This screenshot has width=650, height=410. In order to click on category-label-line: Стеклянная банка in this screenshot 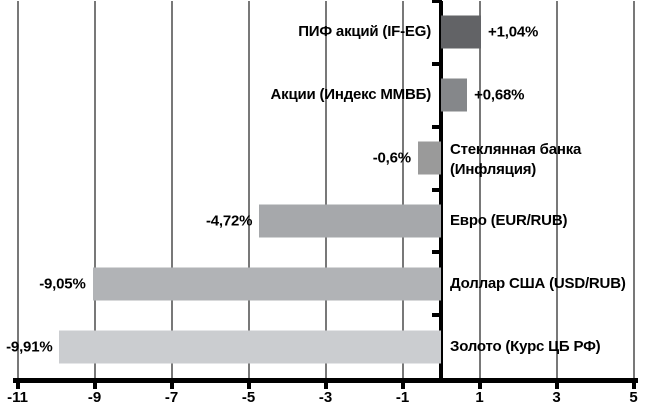, I will do `click(516, 150)`.